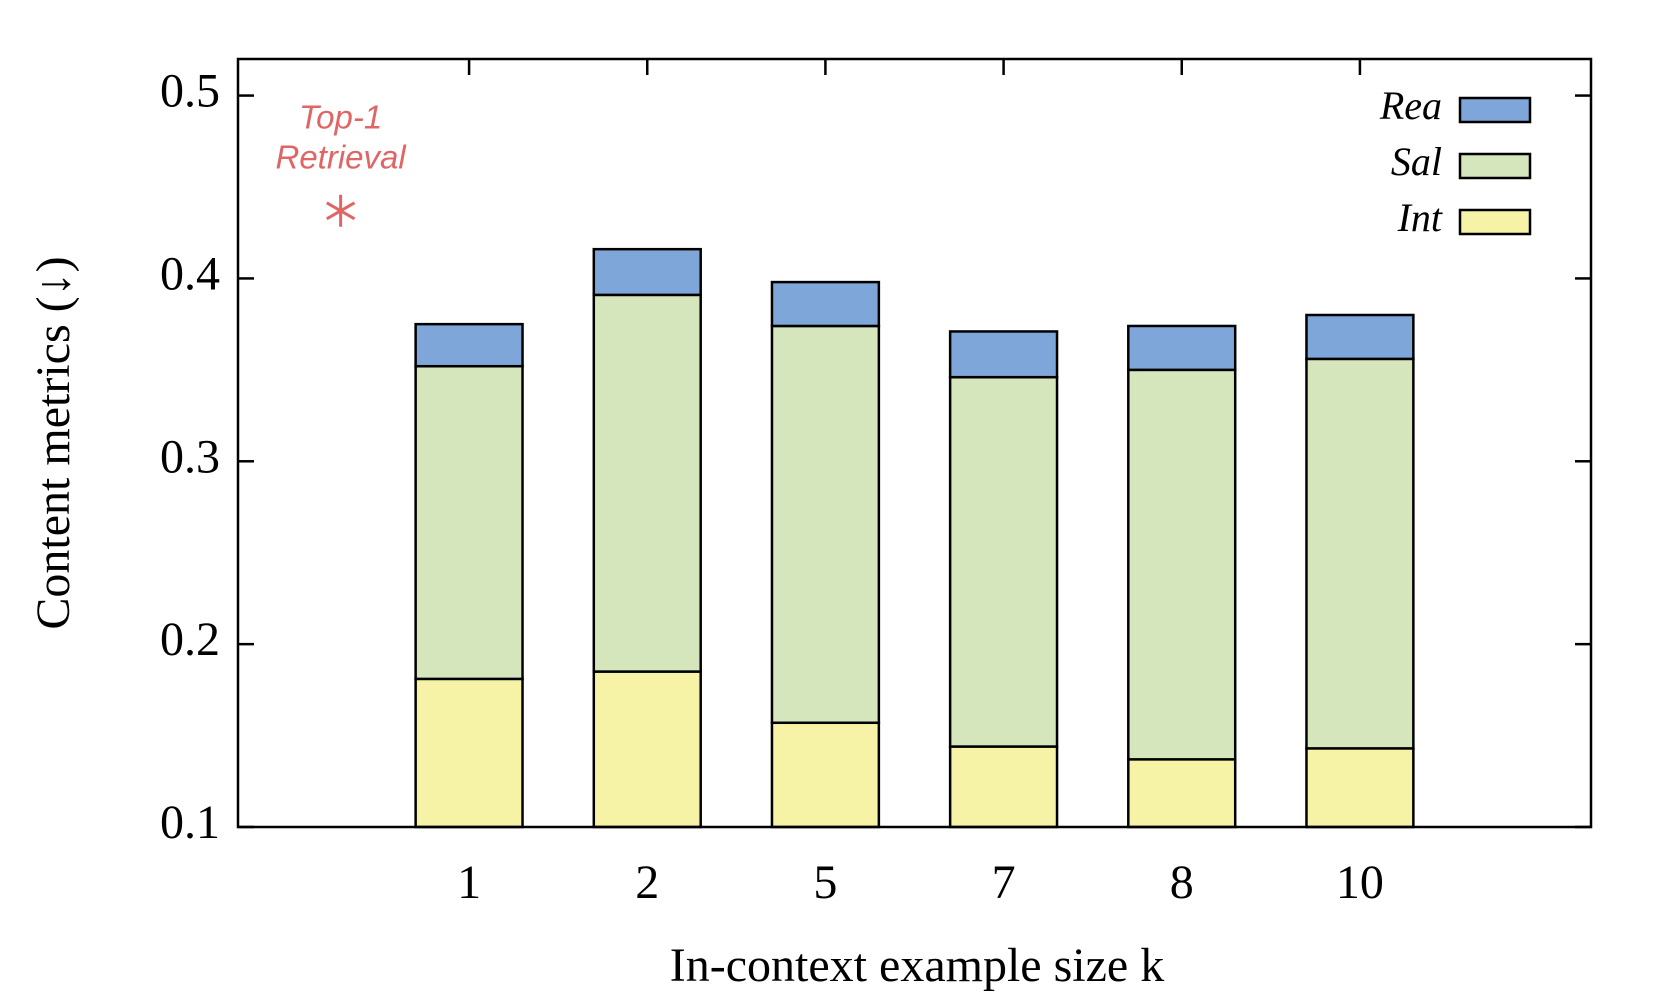 The image size is (1661, 998). Describe the element at coordinates (1420, 217) in the screenshot. I see `legend-label: Int` at that location.